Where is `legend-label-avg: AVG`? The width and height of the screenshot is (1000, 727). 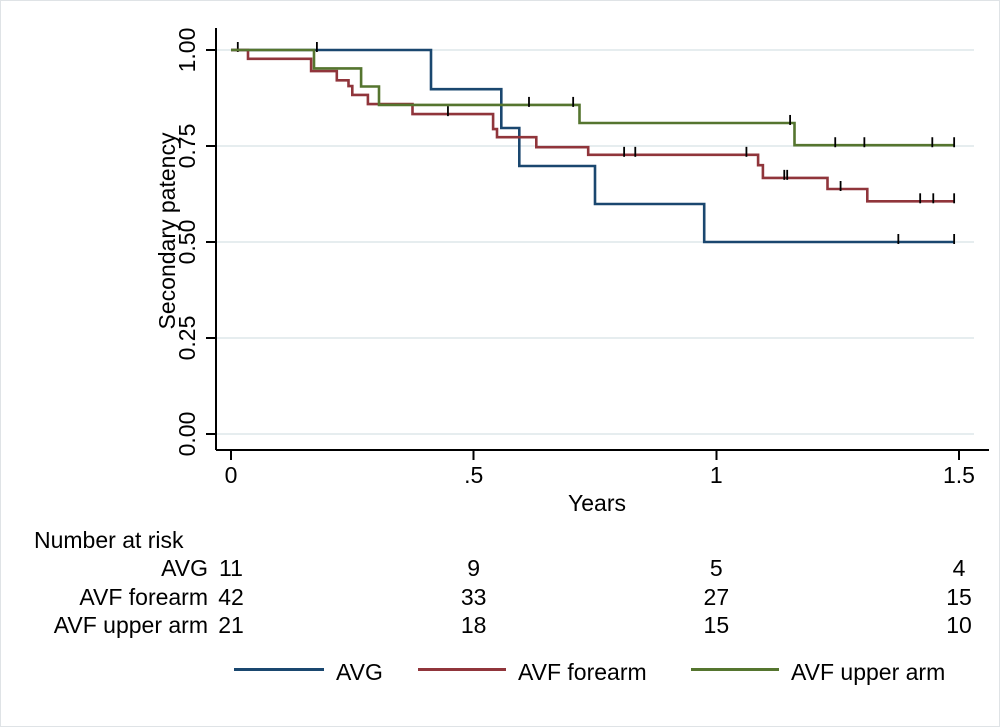 legend-label-avg: AVG is located at coordinates (359, 672).